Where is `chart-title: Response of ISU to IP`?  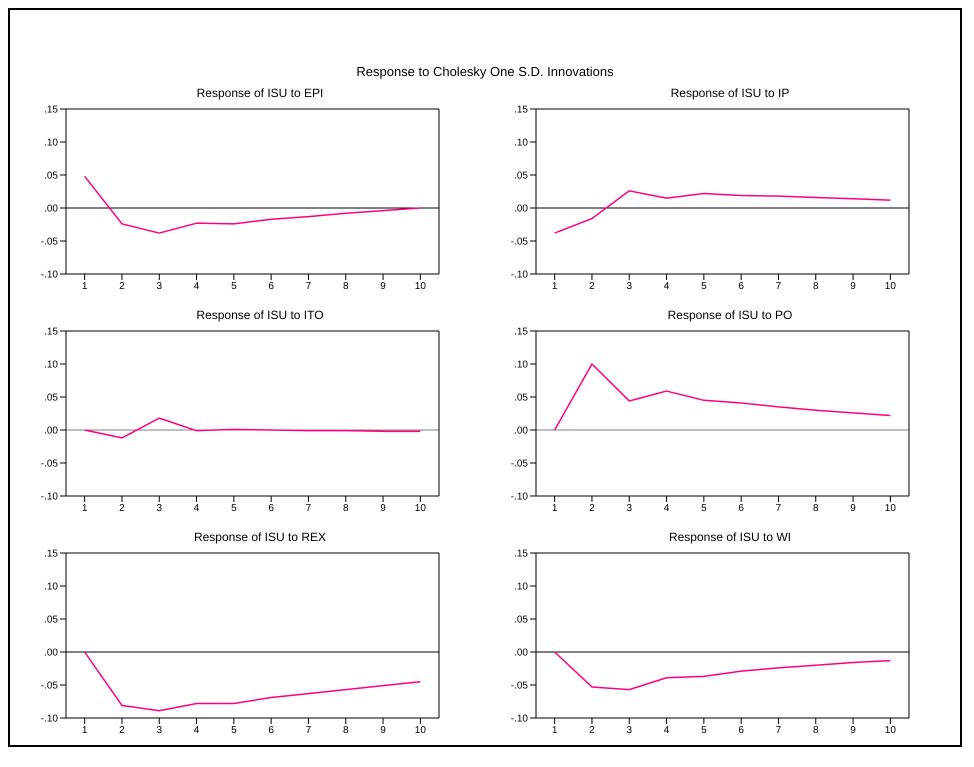 chart-title: Response of ISU to IP is located at coordinates (730, 94).